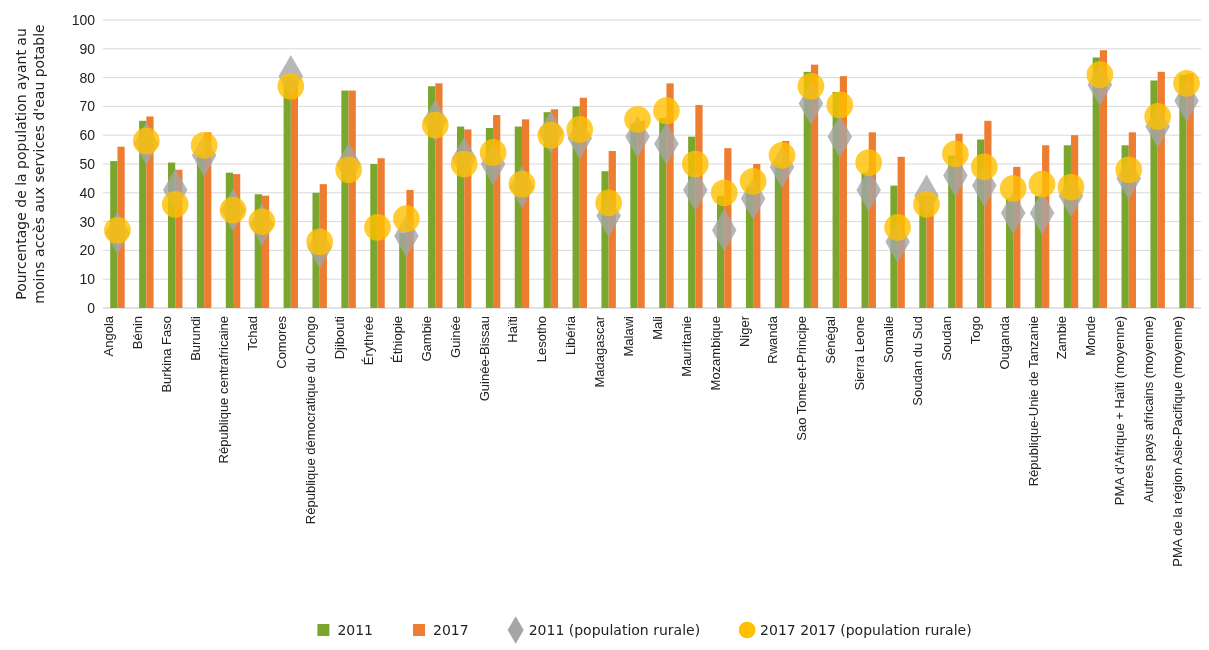  What do you see at coordinates (715, 353) in the screenshot?
I see `x-tick-label: Mozambique` at bounding box center [715, 353].